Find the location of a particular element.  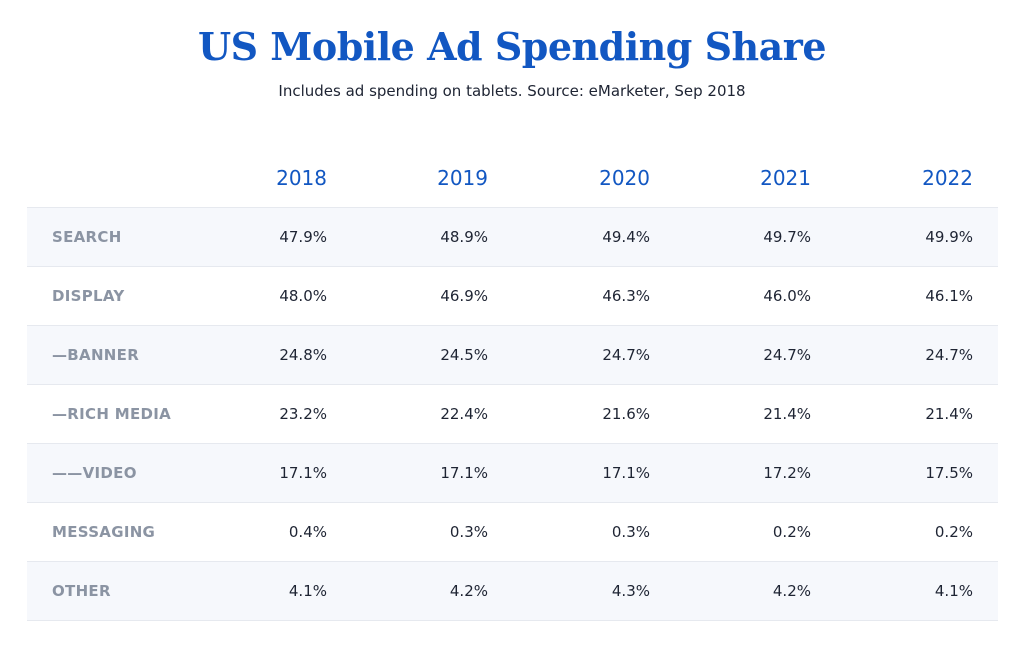

table-cell: 46.0% is located at coordinates (787, 296).